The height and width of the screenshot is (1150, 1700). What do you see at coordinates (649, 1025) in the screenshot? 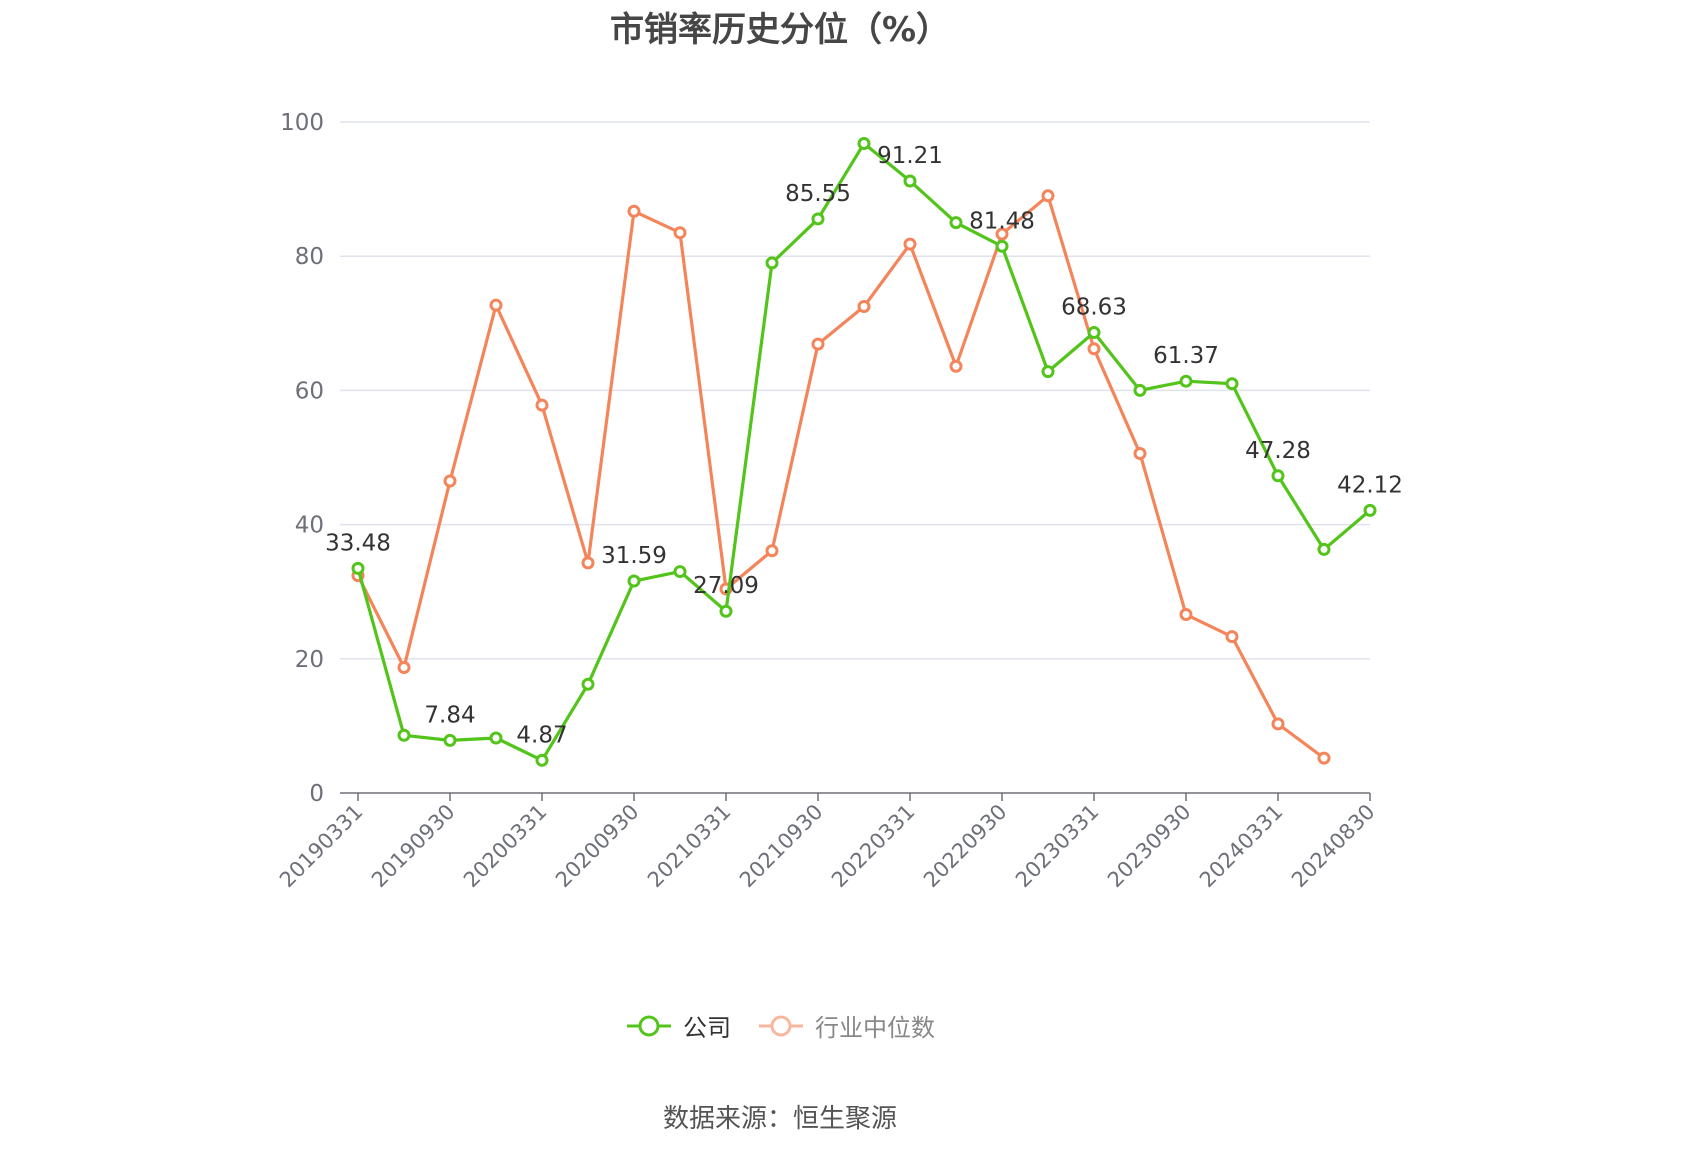
I see `legend-company-icon` at bounding box center [649, 1025].